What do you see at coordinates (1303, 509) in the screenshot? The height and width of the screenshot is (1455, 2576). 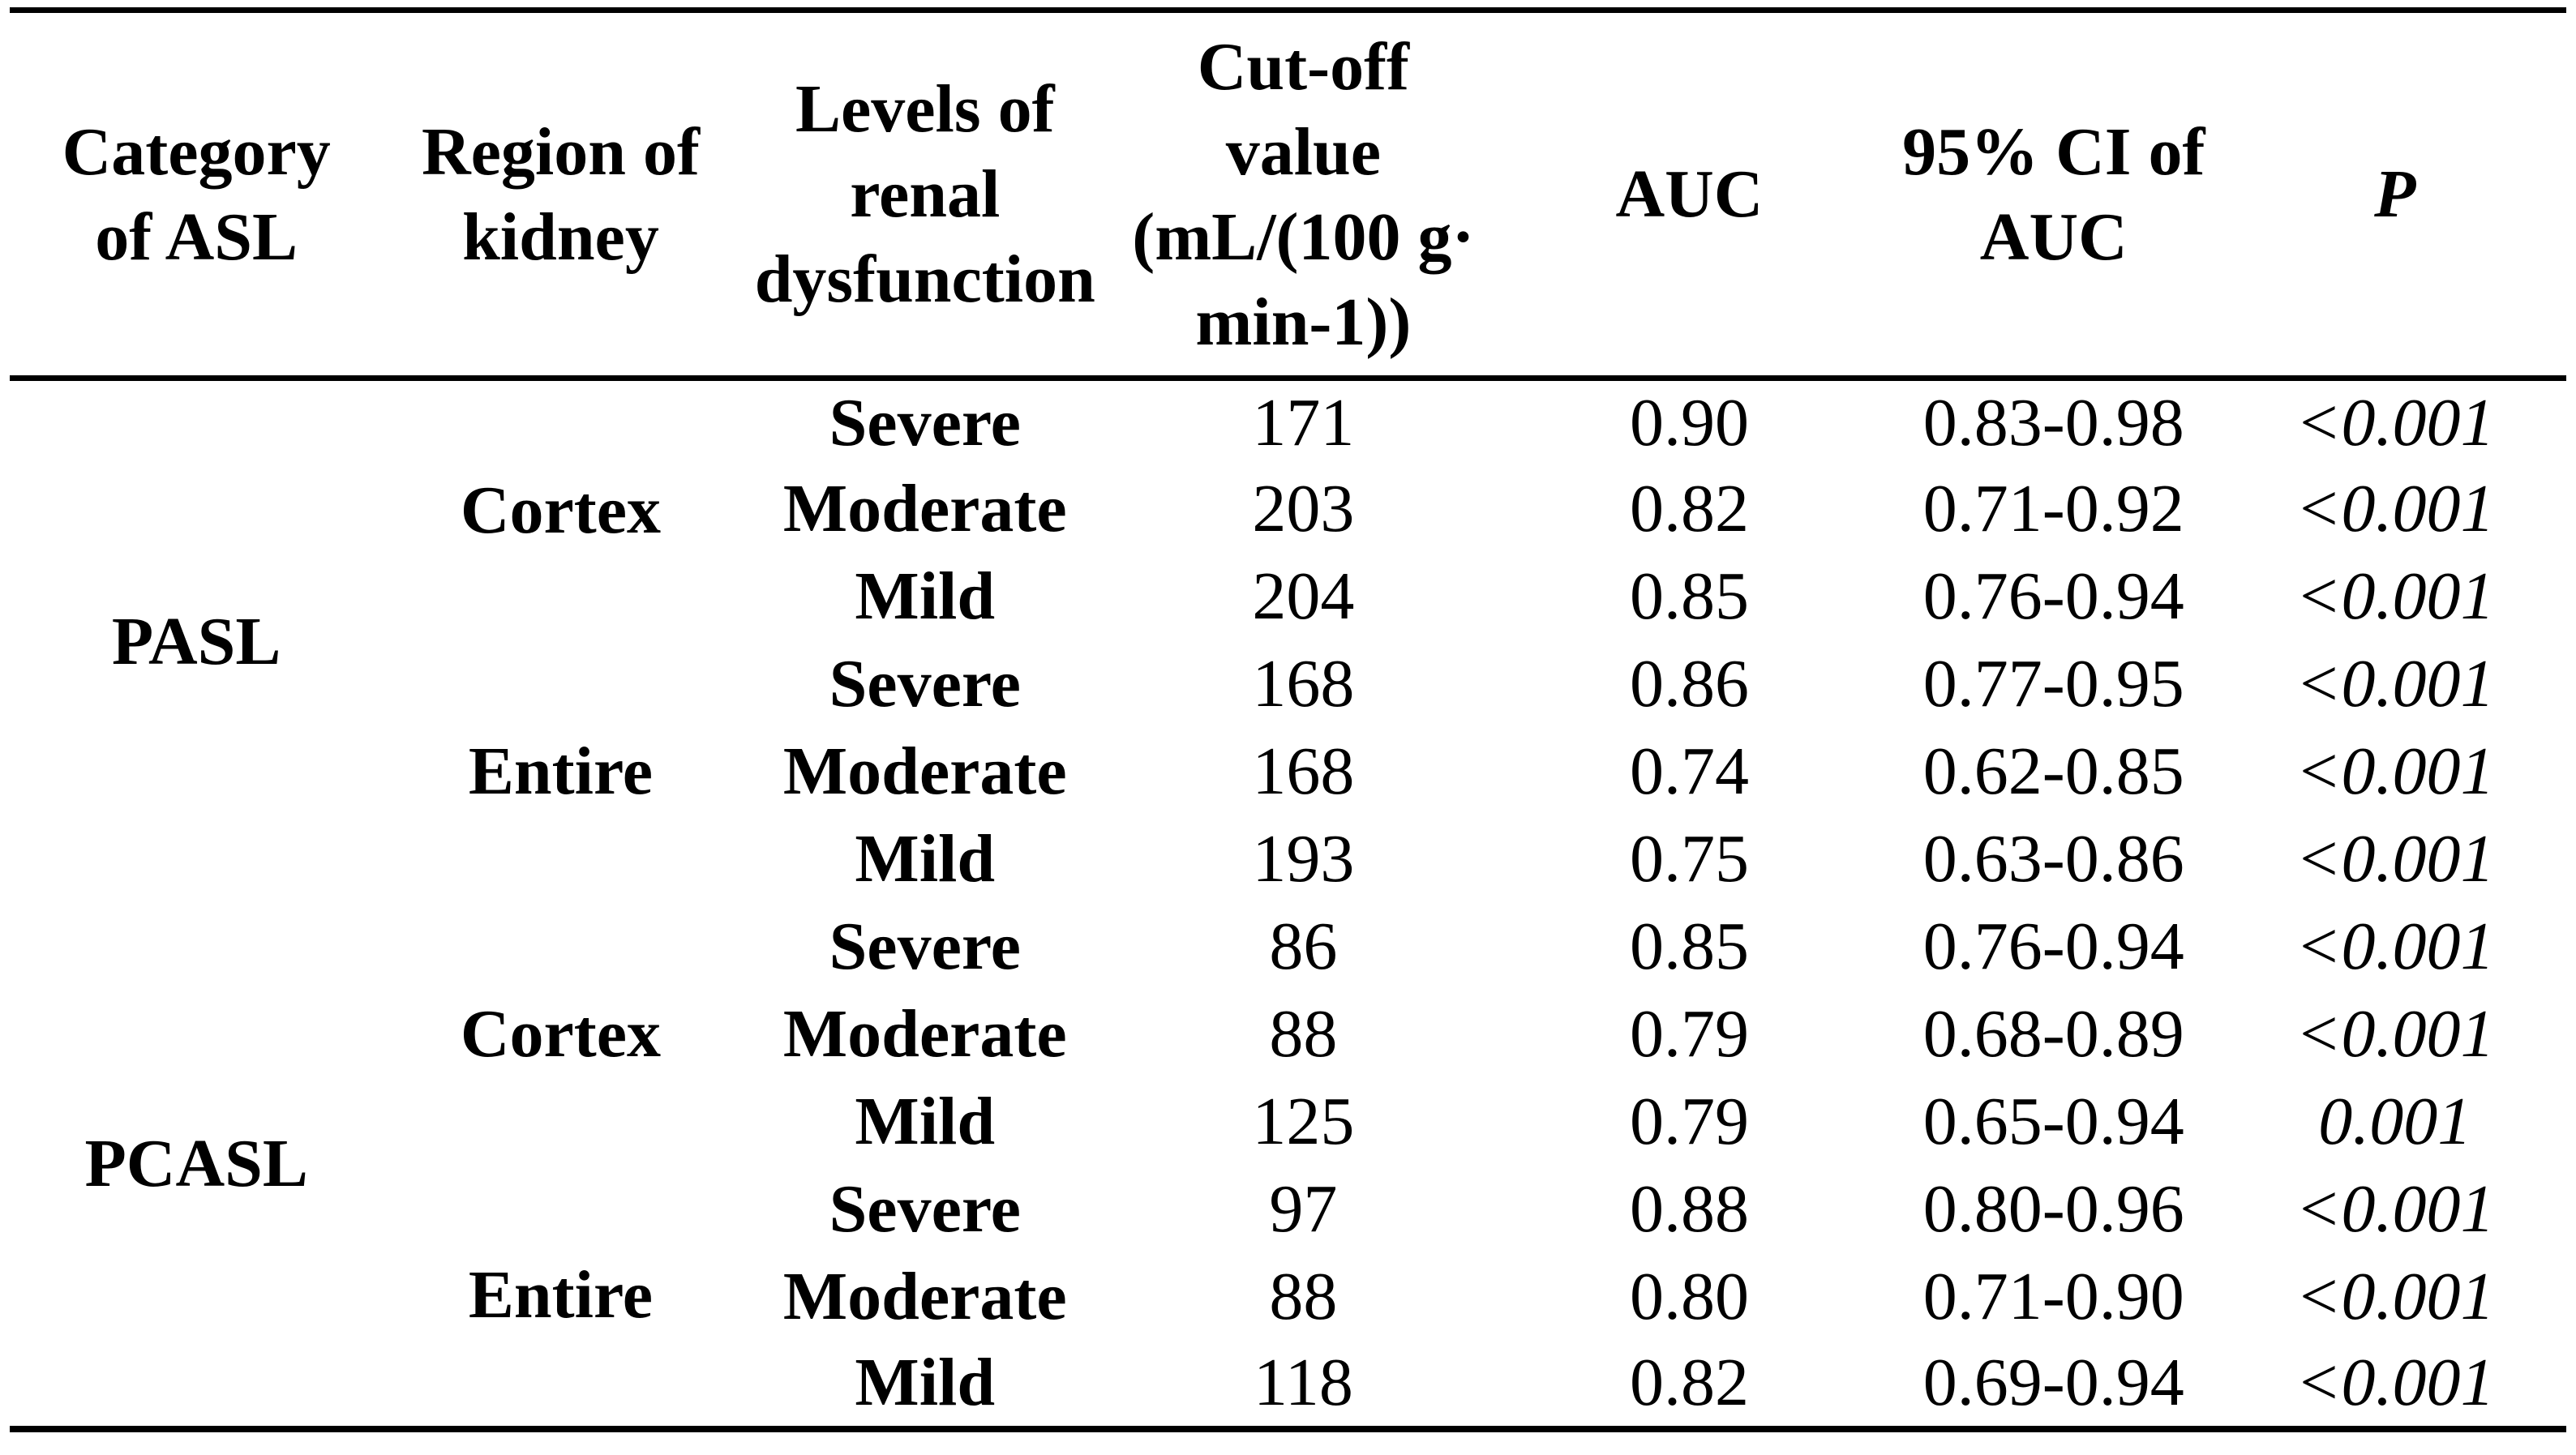 I see `cutoff-cell: 203` at bounding box center [1303, 509].